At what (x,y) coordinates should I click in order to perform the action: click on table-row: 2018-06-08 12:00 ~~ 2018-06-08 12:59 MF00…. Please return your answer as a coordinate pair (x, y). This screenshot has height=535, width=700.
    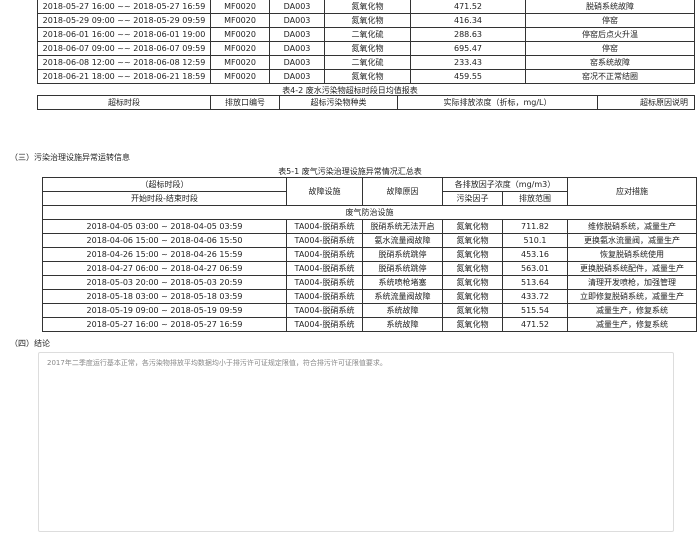
    Looking at the image, I should click on (366, 62).